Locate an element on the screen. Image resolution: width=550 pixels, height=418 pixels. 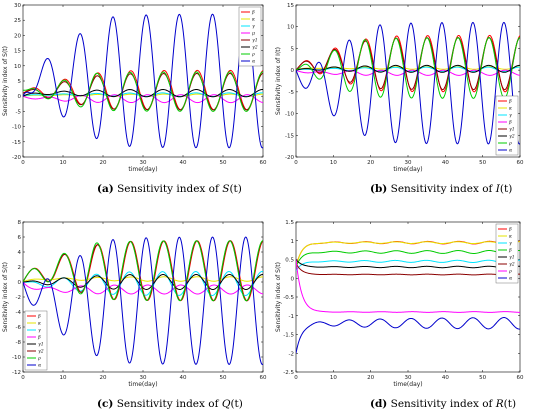
y-tick-label: 2 is located at coordinates (20, 268).